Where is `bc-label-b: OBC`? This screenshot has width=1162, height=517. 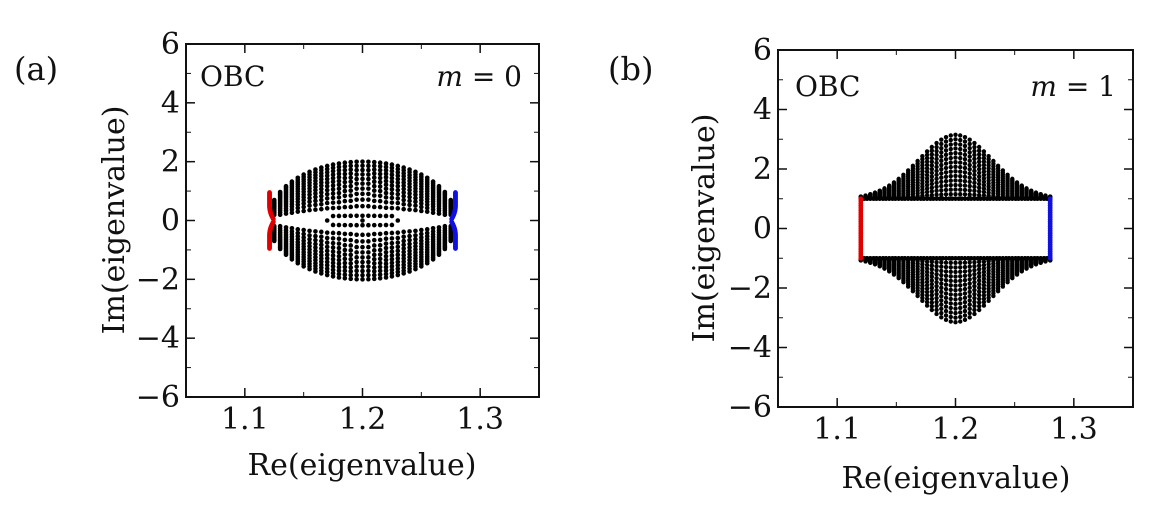
bc-label-b: OBC is located at coordinates (827, 86).